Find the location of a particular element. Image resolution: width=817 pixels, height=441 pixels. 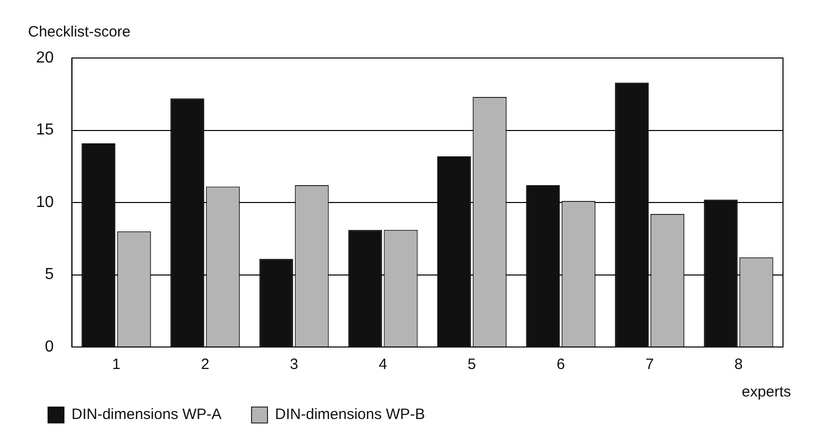

x-tick-label: 3 is located at coordinates (294, 365).